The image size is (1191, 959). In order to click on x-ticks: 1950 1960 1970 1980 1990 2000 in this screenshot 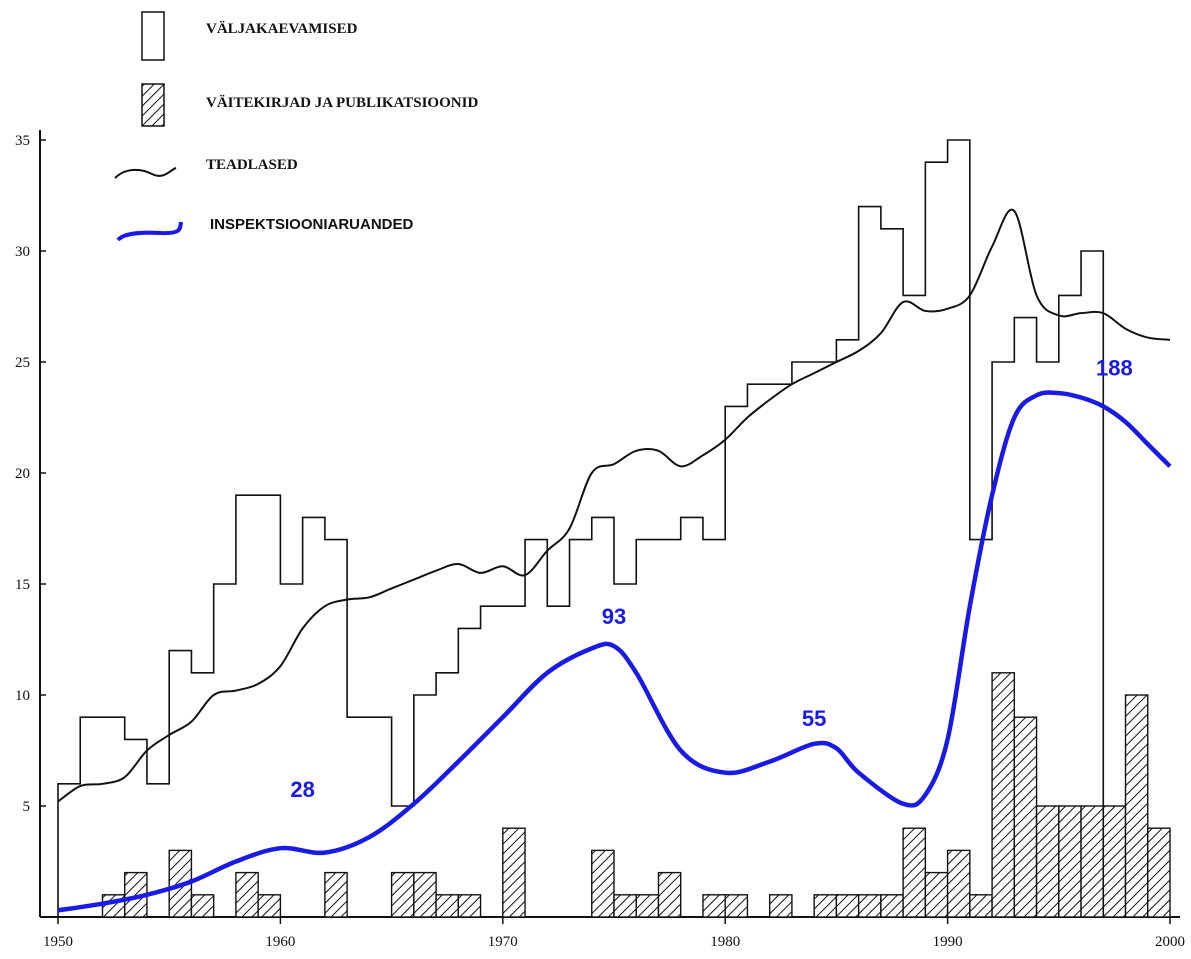, I will do `click(614, 933)`.